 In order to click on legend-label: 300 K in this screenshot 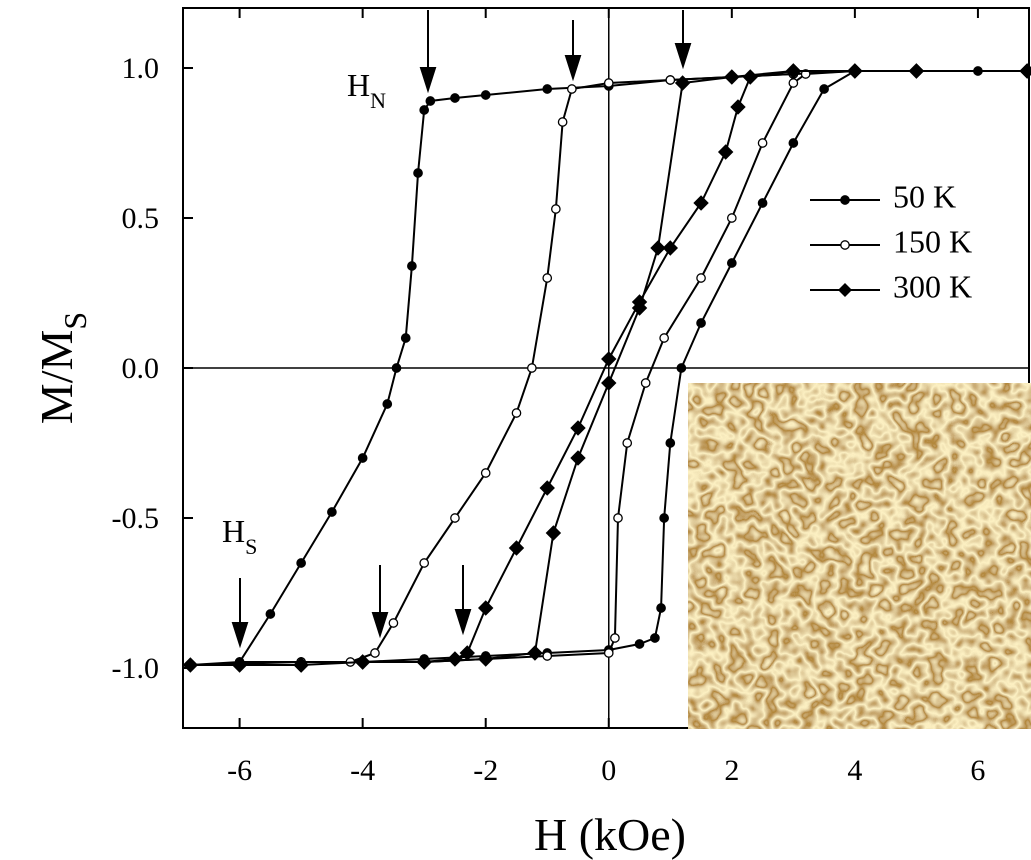, I will do `click(932, 286)`.